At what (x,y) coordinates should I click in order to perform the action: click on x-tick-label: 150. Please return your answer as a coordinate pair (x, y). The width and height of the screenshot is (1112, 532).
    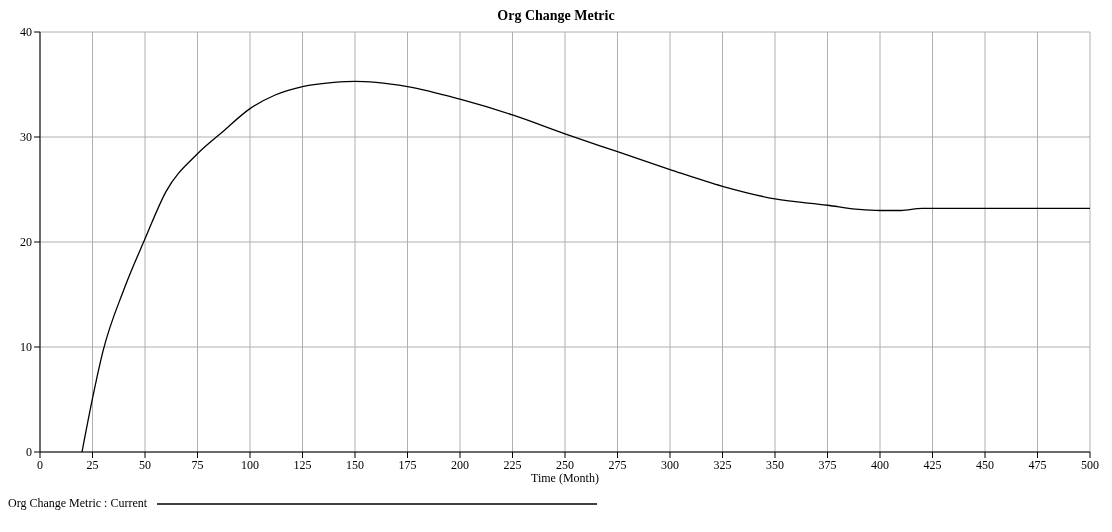
    Looking at the image, I should click on (355, 464).